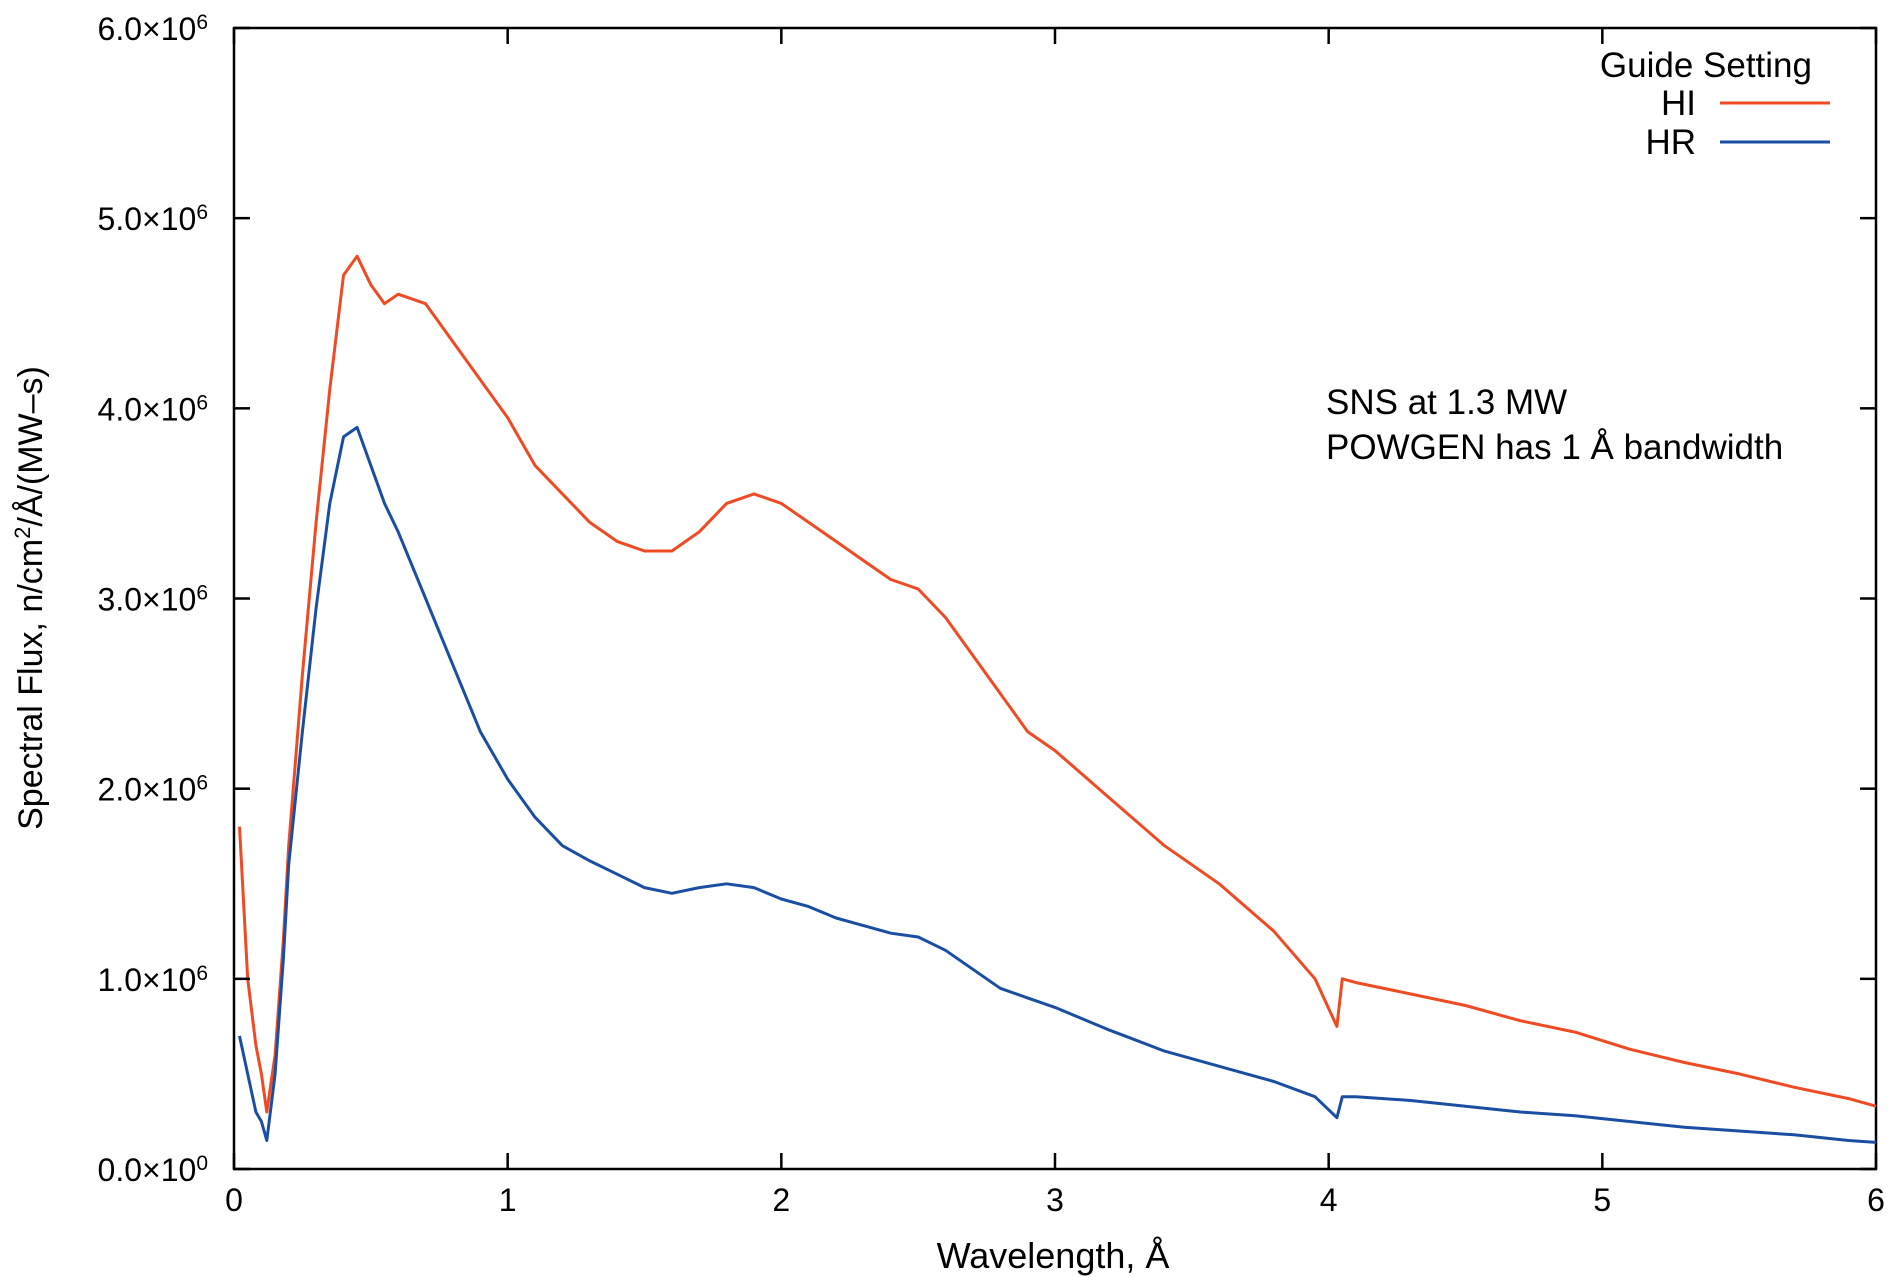  I want to click on y-axis-label-post: /Å/(MW–s), so click(31, 446).